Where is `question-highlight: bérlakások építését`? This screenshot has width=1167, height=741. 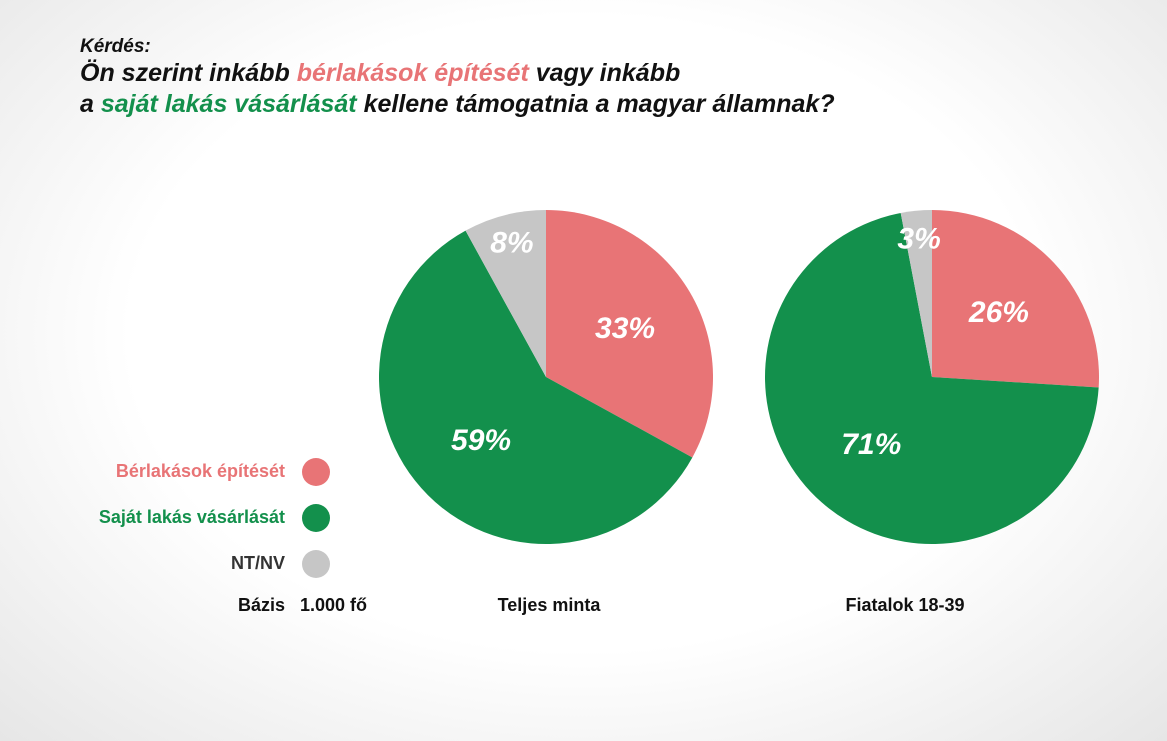
question-highlight: bérlakások építését is located at coordinates (412, 73).